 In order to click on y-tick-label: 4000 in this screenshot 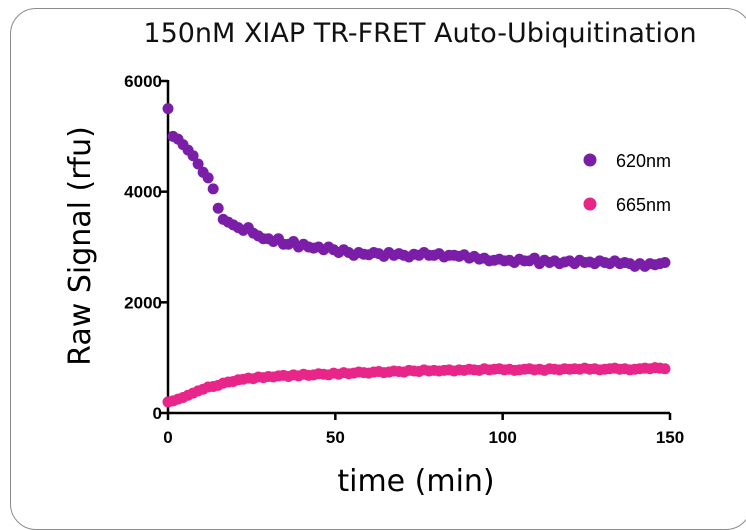, I will do `click(143, 192)`.